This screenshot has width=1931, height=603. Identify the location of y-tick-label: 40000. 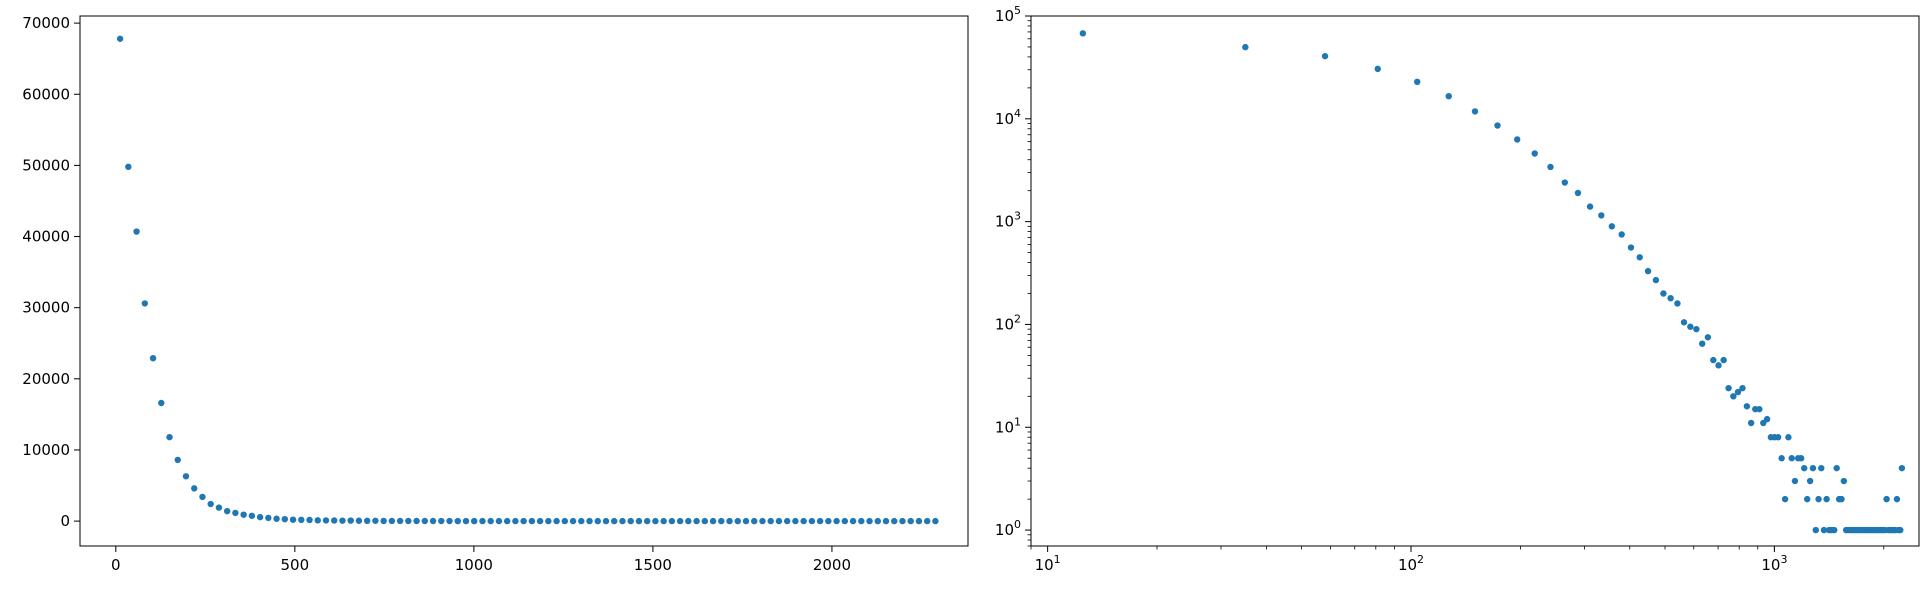
(46, 237).